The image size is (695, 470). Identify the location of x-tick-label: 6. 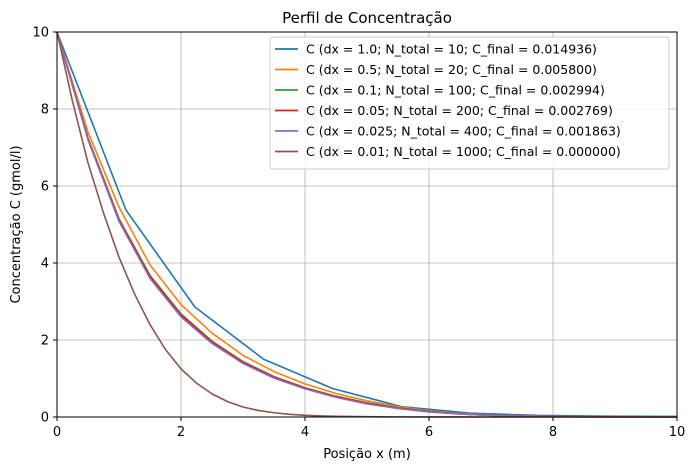
(429, 432).